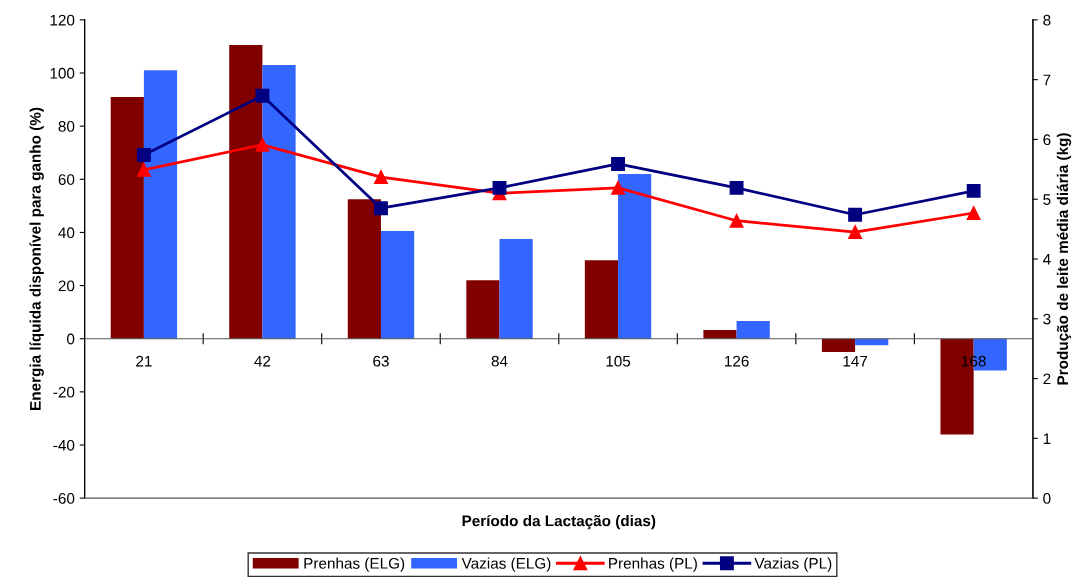  I want to click on legend-label: Vazias (PL), so click(793, 564).